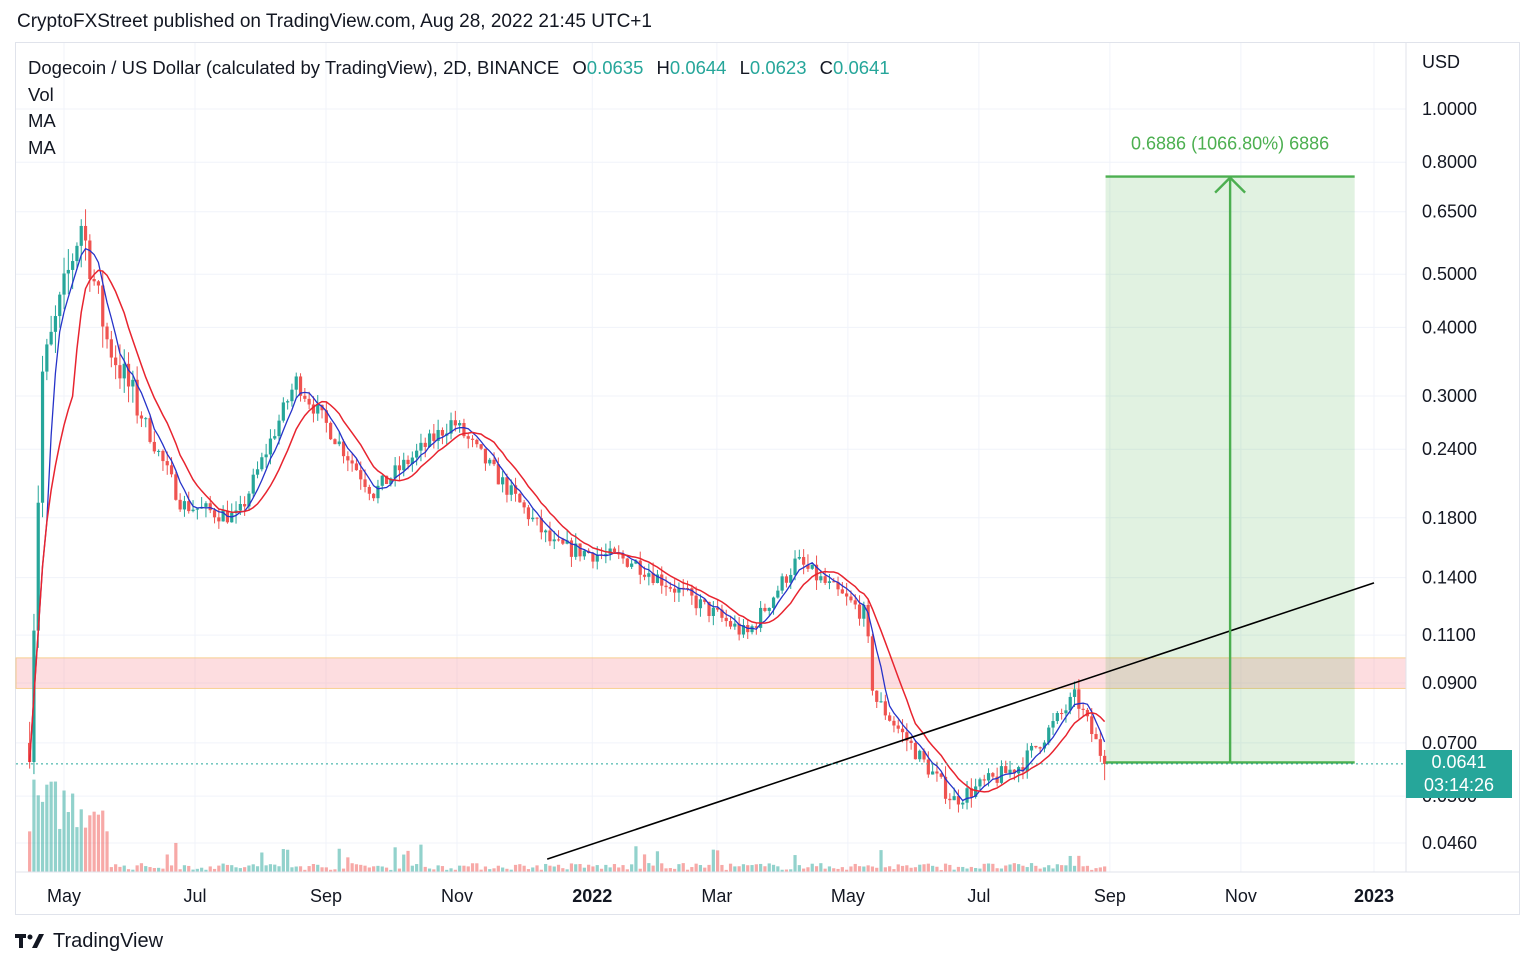 The width and height of the screenshot is (1536, 970). I want to click on x-tick-label: Jul, so click(978, 896).